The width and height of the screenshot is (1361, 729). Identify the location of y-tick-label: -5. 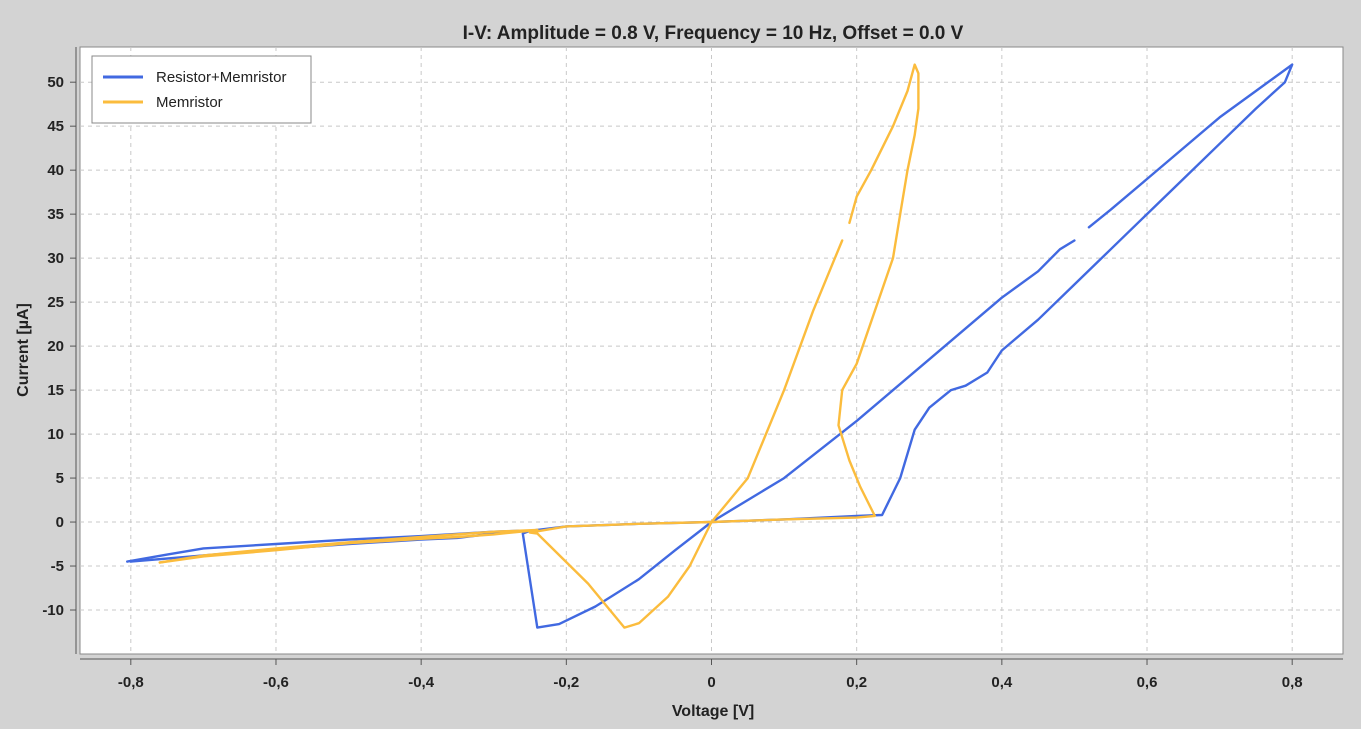
(57, 566).